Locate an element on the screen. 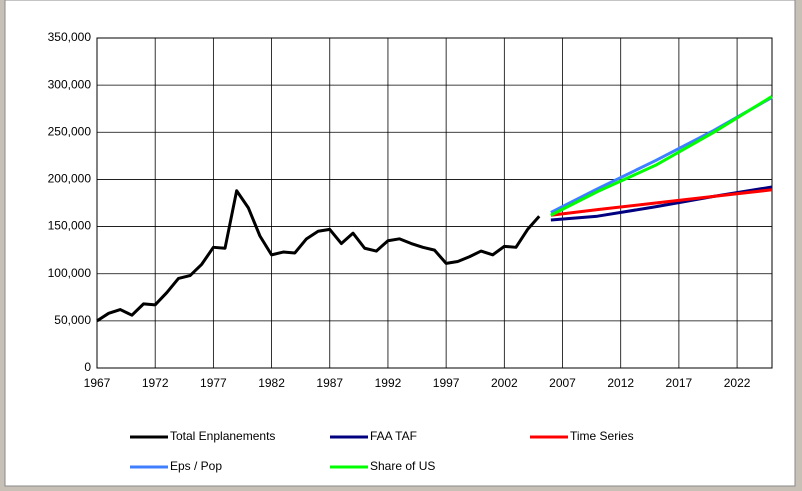 Image resolution: width=802 pixels, height=491 pixels. y-tick-label: 350,000 is located at coordinates (70, 37).